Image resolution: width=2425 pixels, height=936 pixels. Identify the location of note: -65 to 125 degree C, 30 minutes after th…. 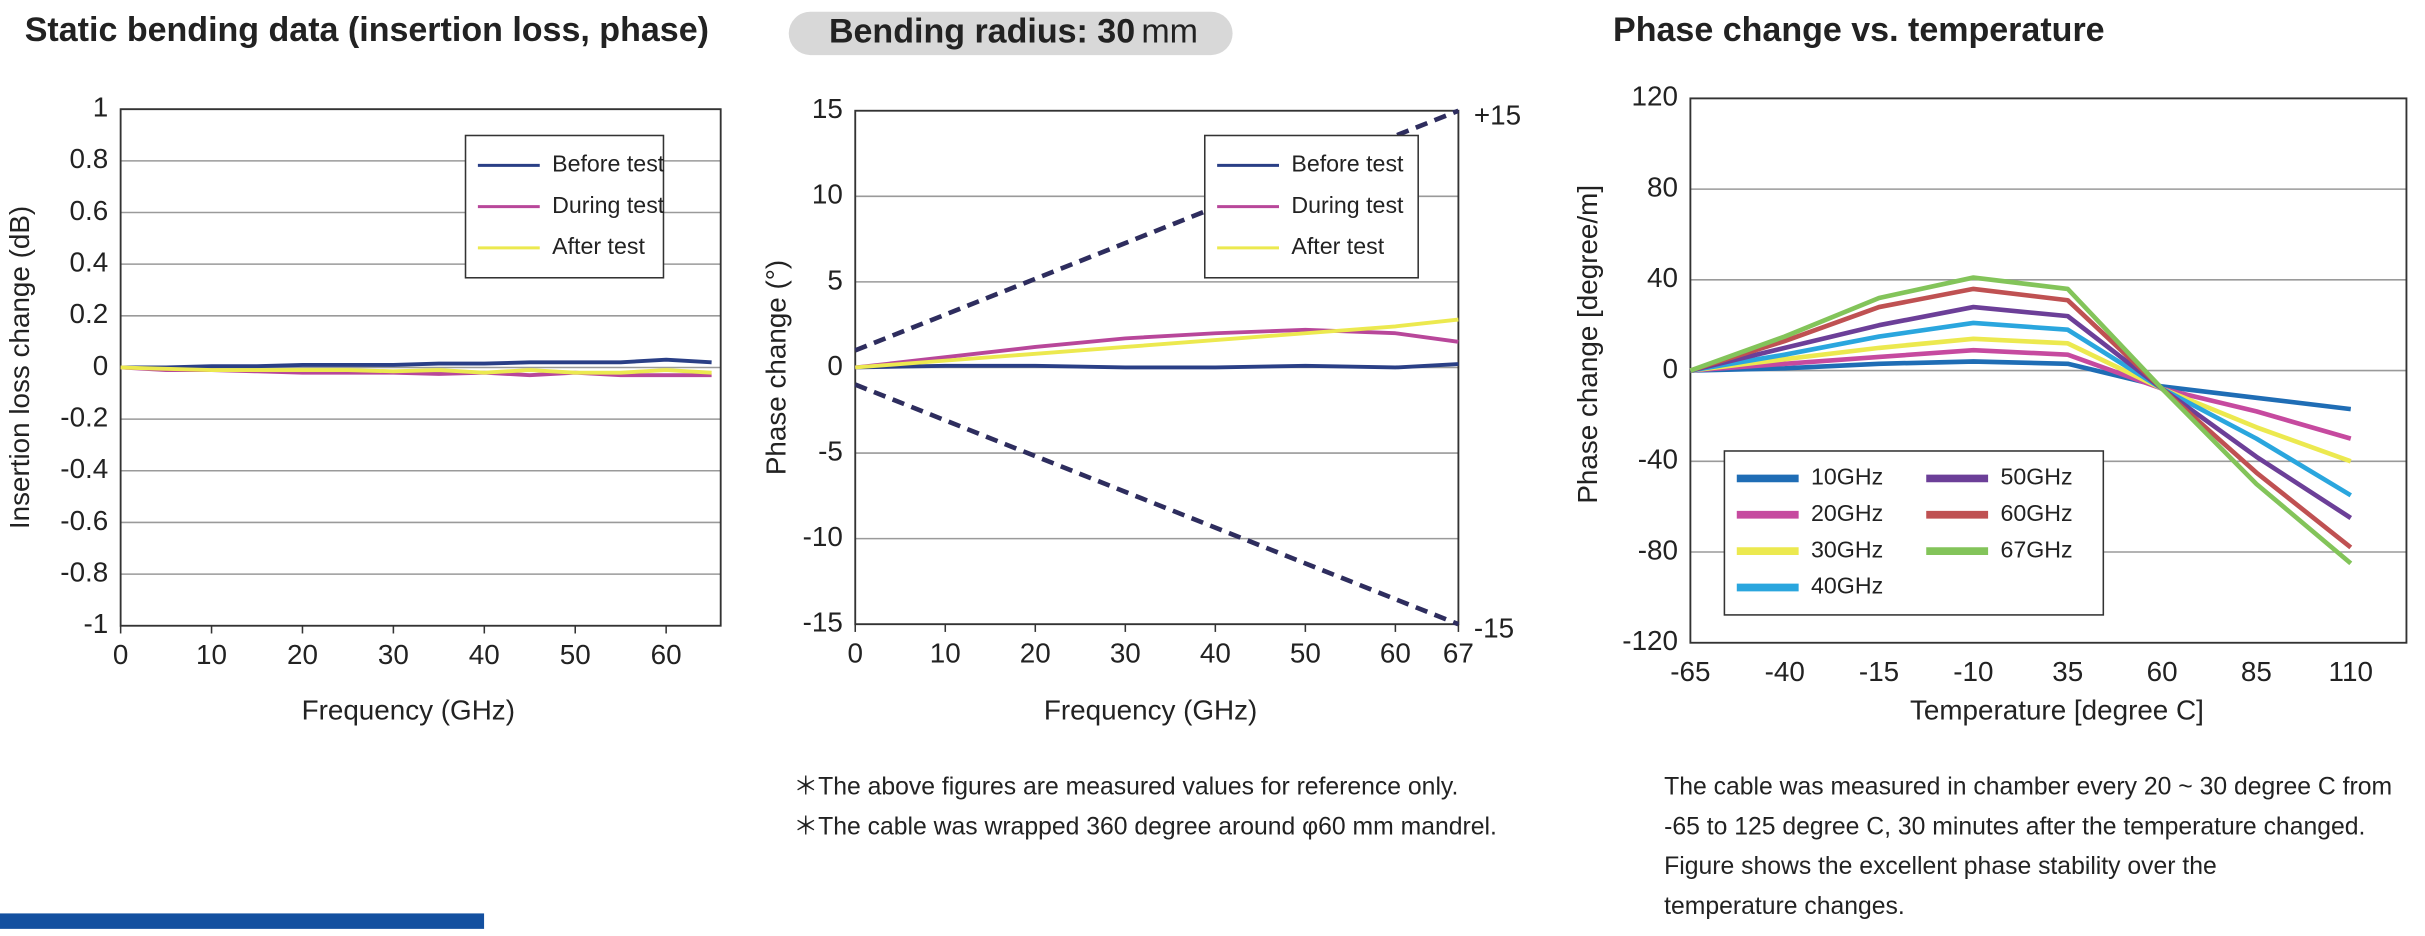
(2014, 826).